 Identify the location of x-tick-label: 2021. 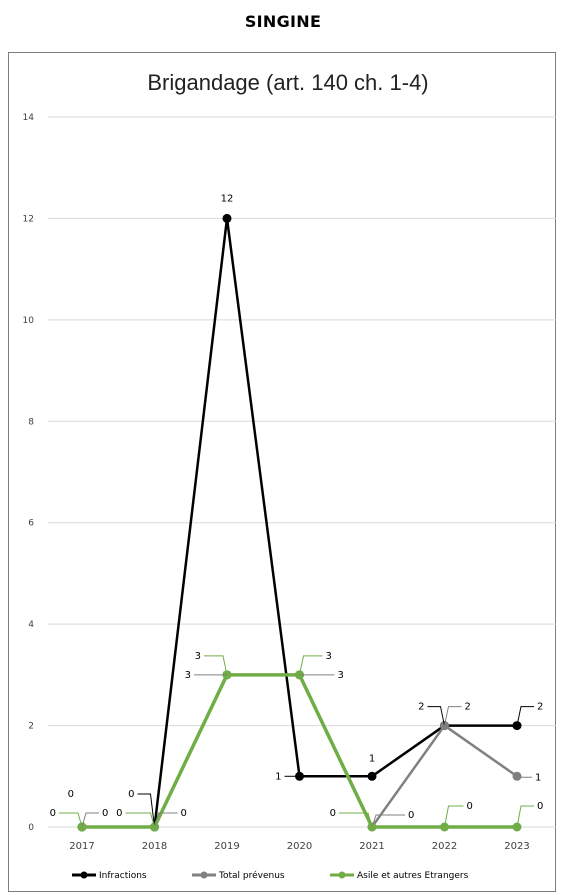
(371, 846).